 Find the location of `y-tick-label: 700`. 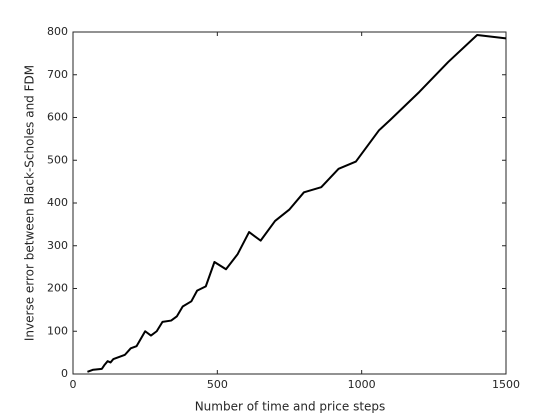

y-tick-label: 700 is located at coordinates (57, 74).